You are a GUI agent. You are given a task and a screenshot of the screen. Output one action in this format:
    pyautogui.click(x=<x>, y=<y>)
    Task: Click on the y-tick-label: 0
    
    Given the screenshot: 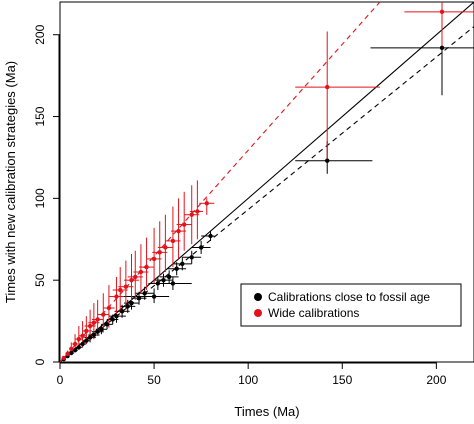 What is the action you would take?
    pyautogui.click(x=40, y=361)
    